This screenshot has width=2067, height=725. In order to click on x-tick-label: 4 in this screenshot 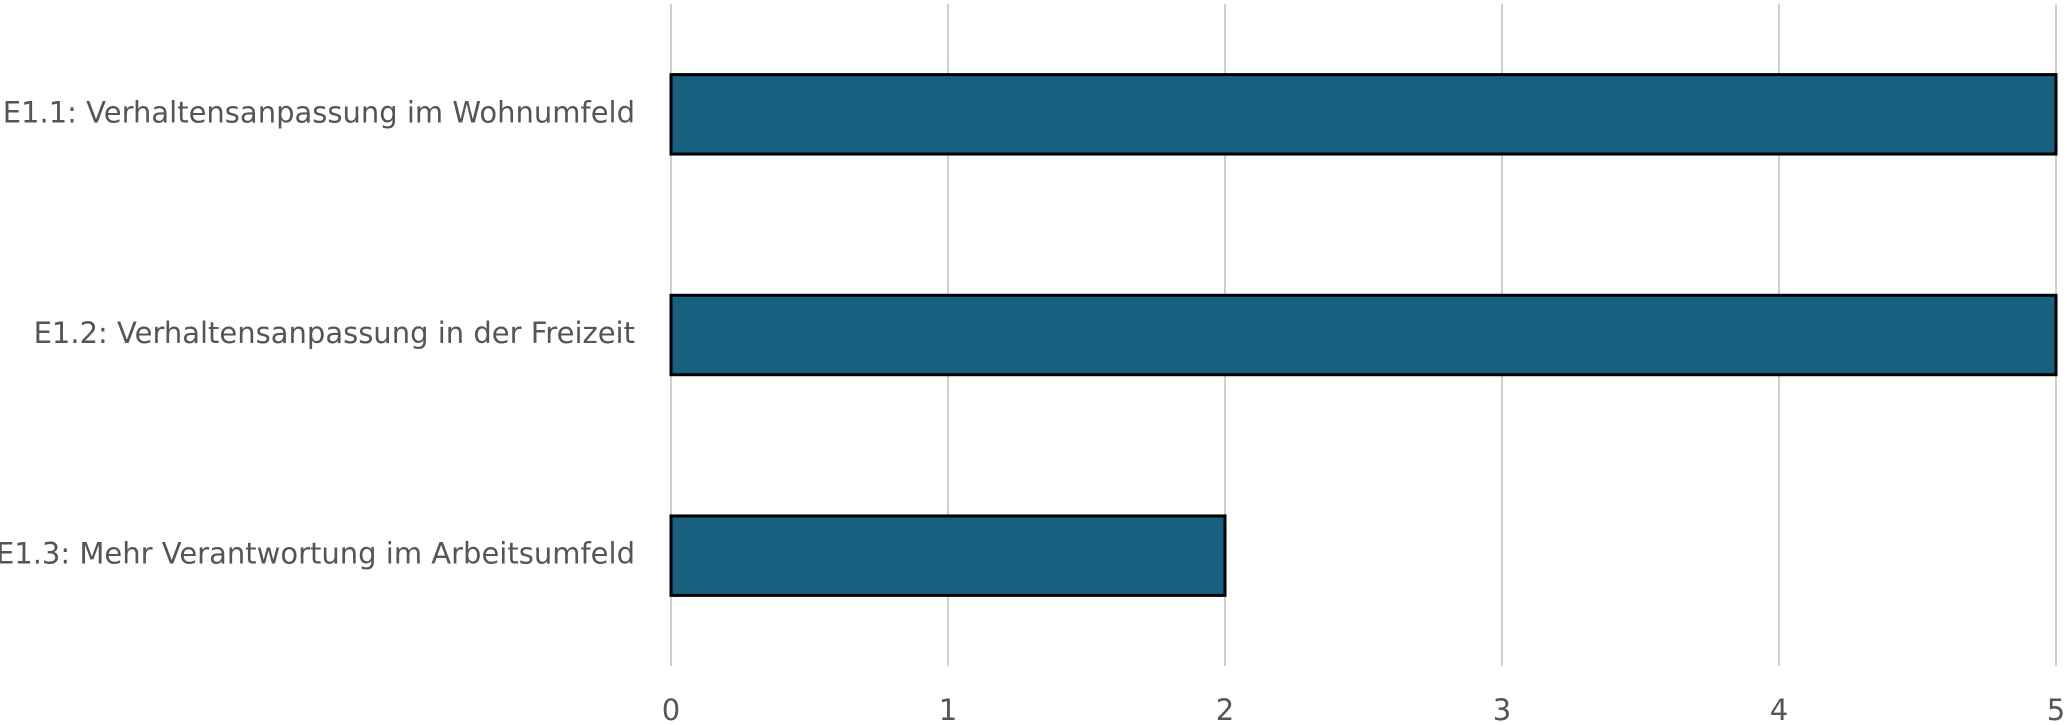, I will do `click(1779, 709)`.